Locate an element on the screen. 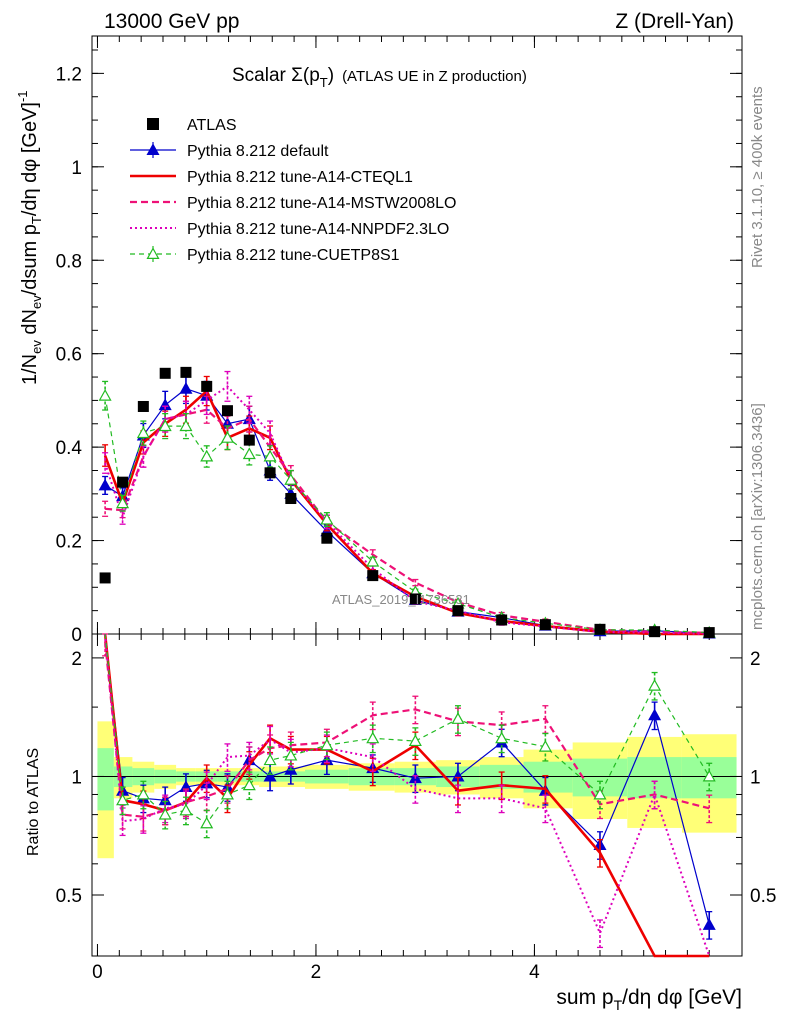 The image size is (786, 1029). legend-label-3: Pythia 8.212 tune-A14-MSTW2008LO is located at coordinates (321, 203).